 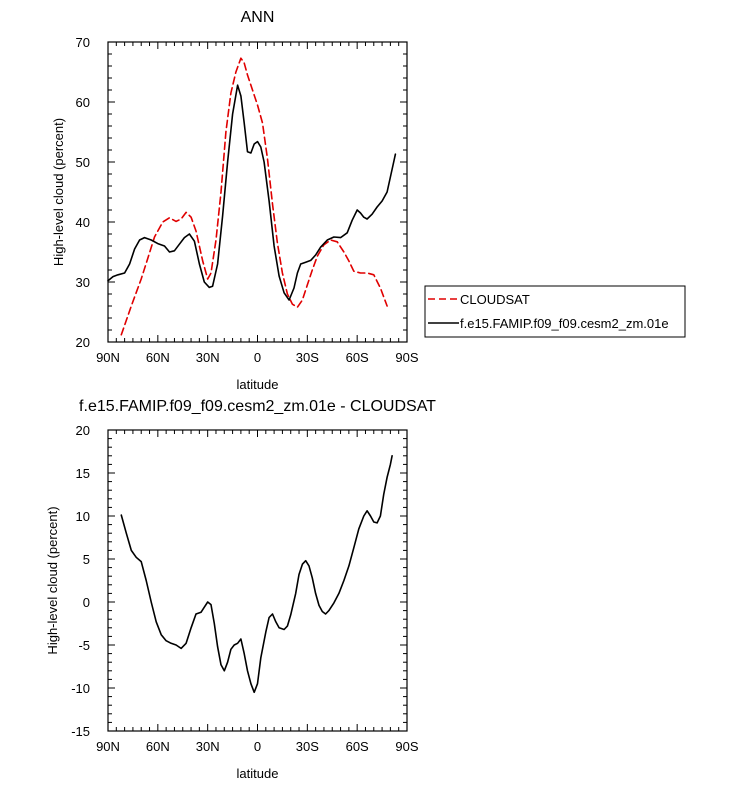 I want to click on chart1-y-tick-label: 40, so click(x=83, y=222).